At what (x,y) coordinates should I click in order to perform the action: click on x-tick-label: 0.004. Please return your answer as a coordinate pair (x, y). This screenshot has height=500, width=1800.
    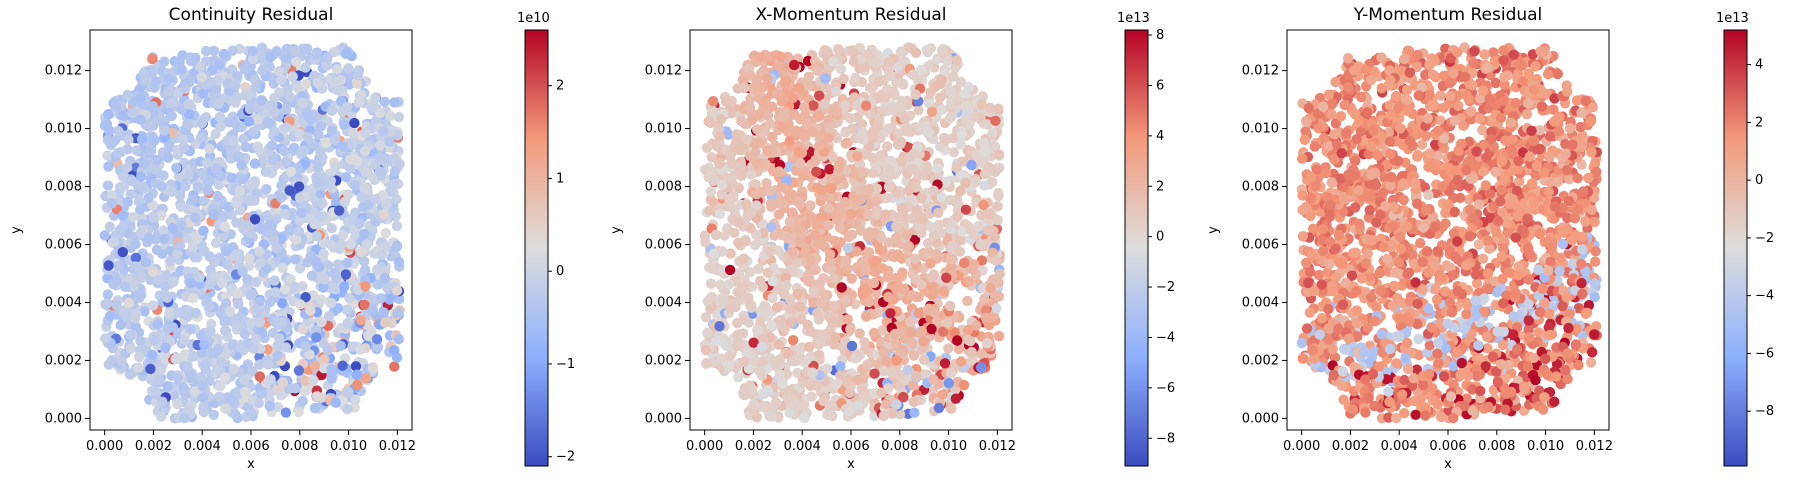
    Looking at the image, I should click on (202, 446).